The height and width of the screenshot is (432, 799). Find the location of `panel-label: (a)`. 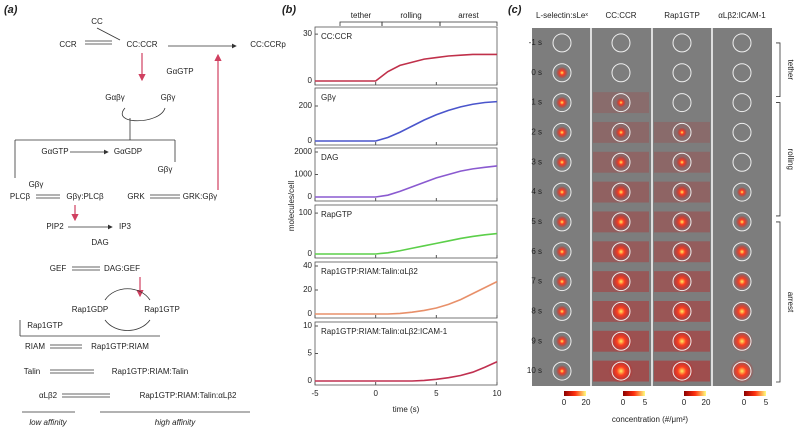

panel-label: (a) is located at coordinates (11, 10).